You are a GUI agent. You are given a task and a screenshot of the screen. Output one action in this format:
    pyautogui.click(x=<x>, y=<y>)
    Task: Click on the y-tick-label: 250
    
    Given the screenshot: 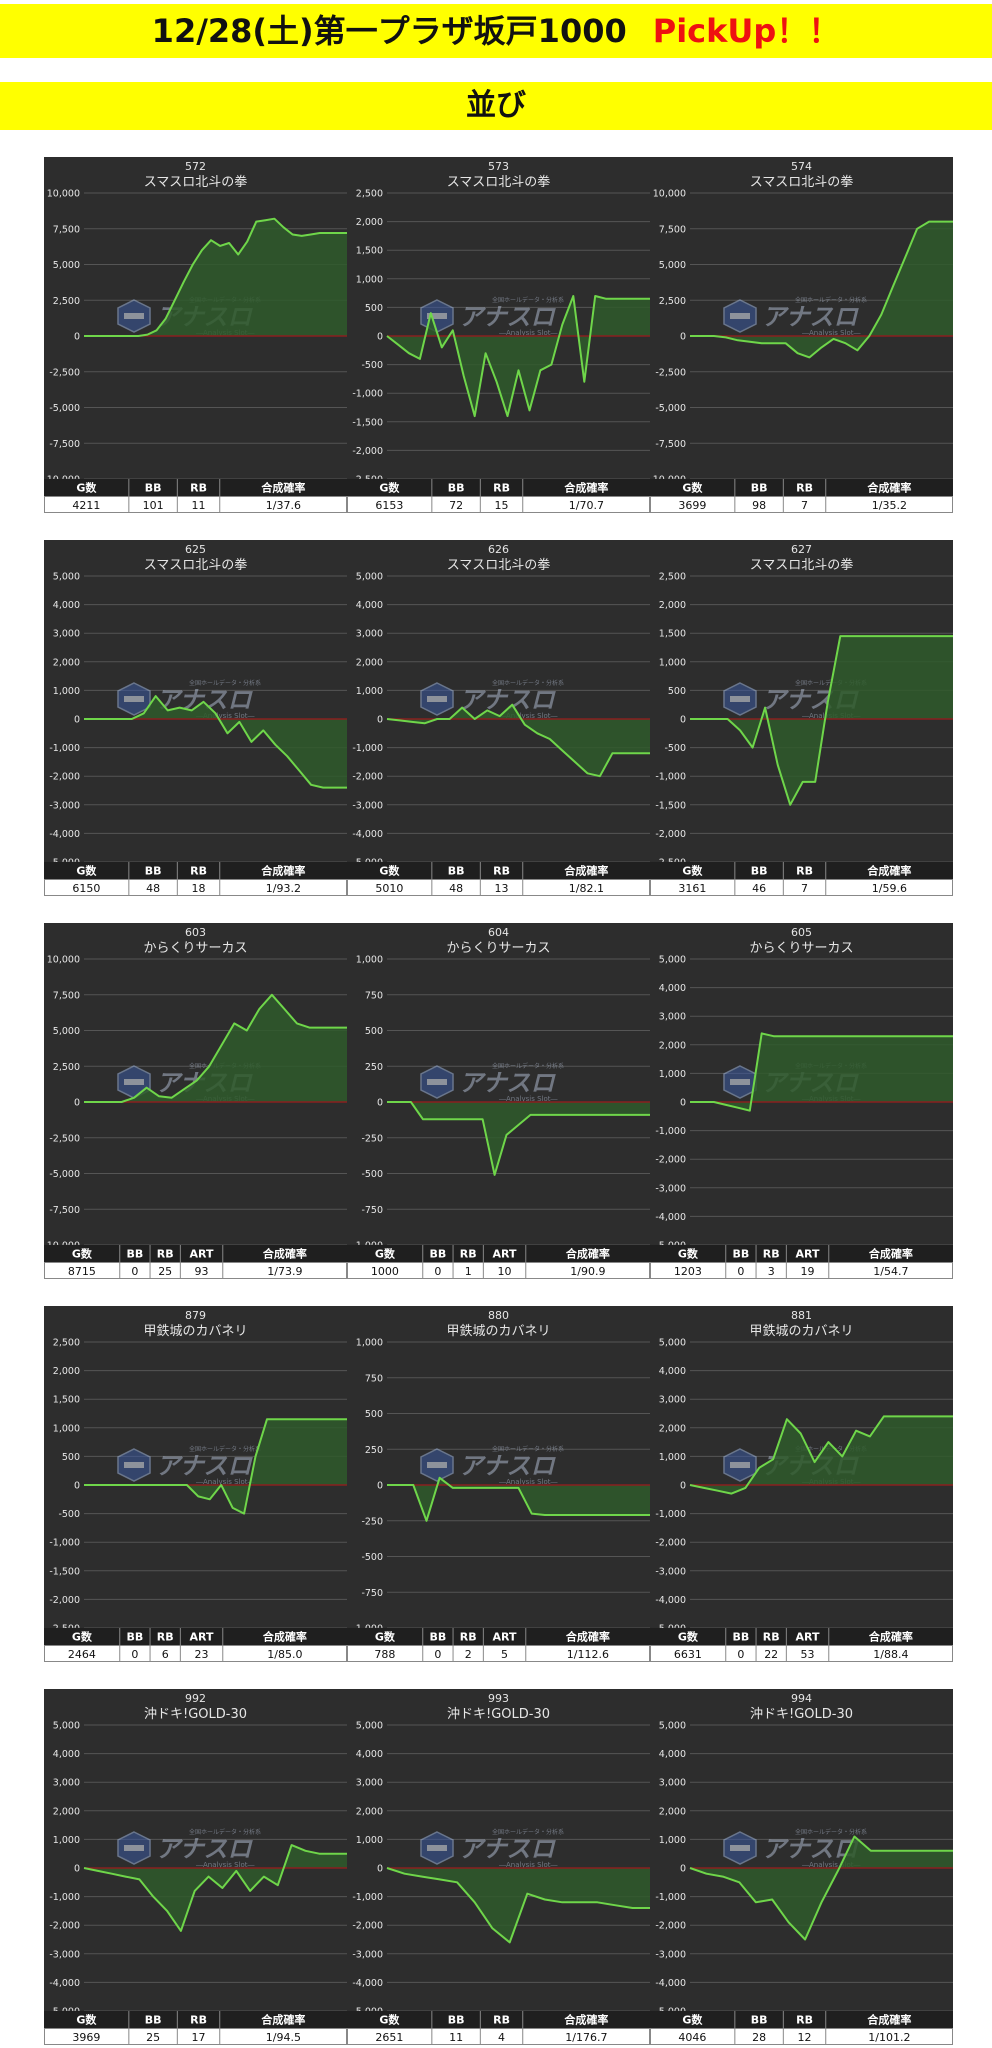 What is the action you would take?
    pyautogui.click(x=374, y=1067)
    